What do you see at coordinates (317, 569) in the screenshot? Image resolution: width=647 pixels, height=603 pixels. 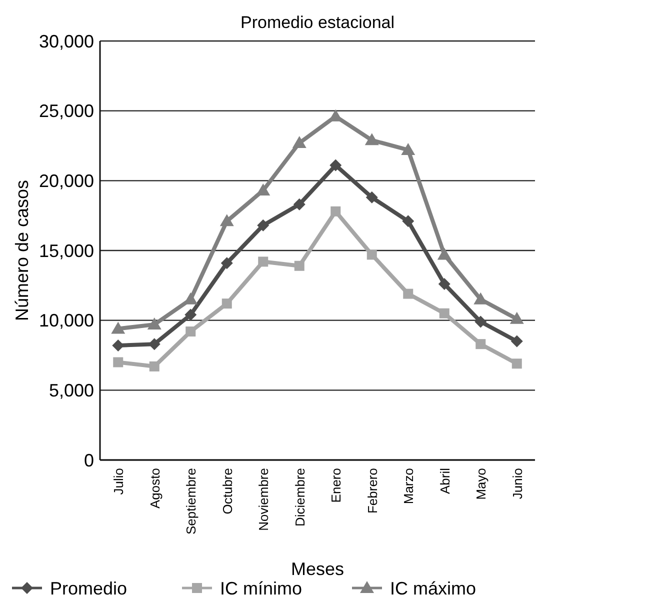 I see `x-axis-title: Meses` at bounding box center [317, 569].